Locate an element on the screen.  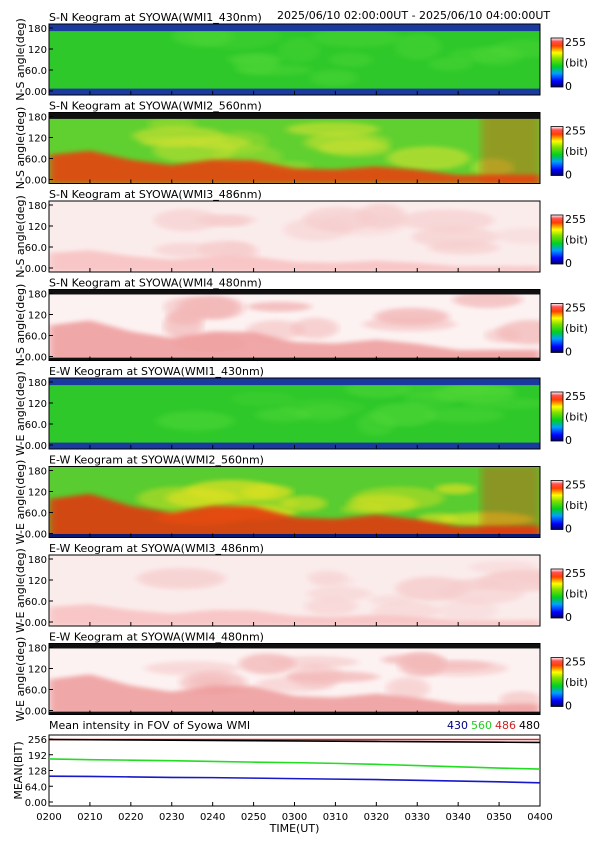
keogram-title: E-W Keogram at SYOWA(WMI1_430nm) is located at coordinates (156, 371).